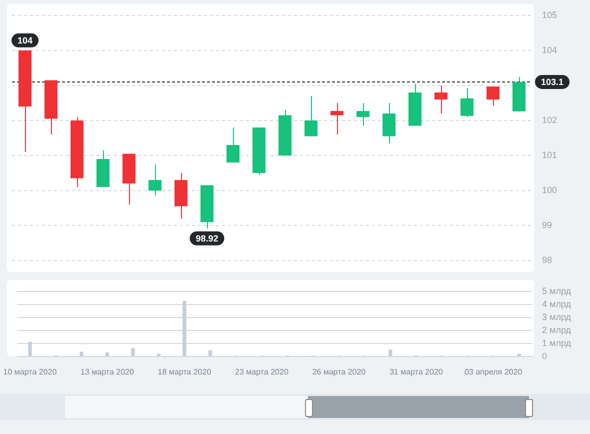  What do you see at coordinates (552, 81) in the screenshot?
I see `ref-line-label: 103.1` at bounding box center [552, 81].